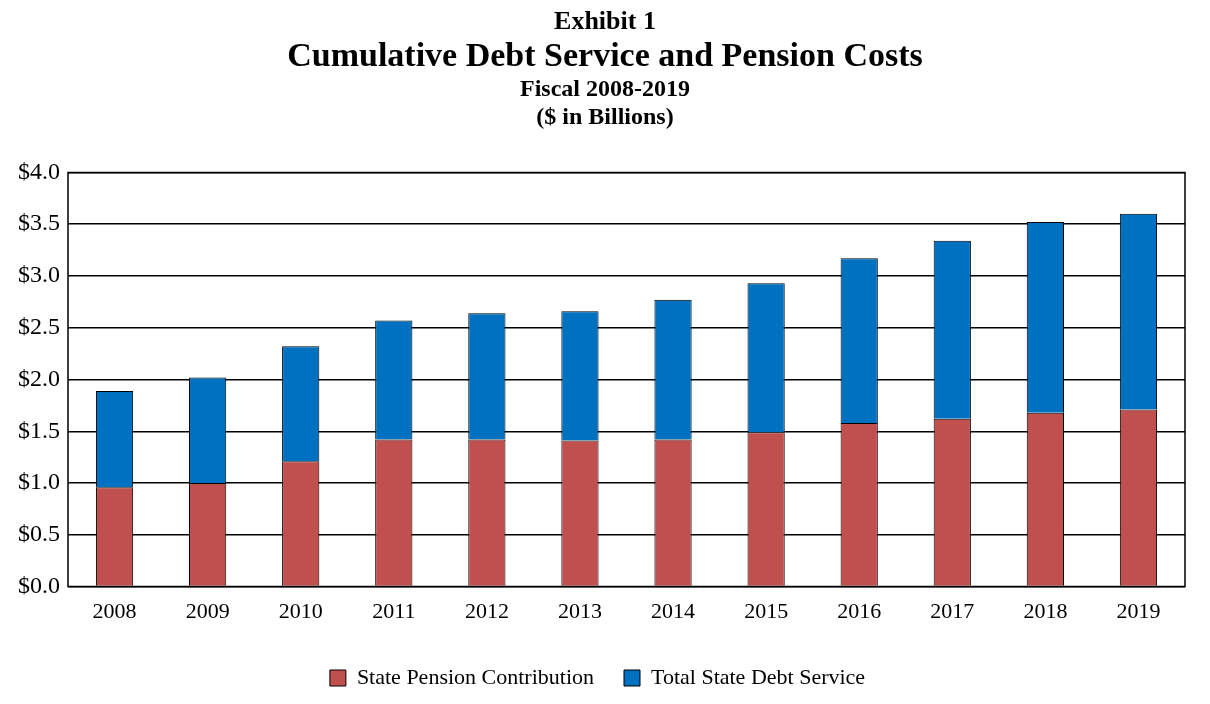  I want to click on y-tick-label: $3.5, so click(39, 222).